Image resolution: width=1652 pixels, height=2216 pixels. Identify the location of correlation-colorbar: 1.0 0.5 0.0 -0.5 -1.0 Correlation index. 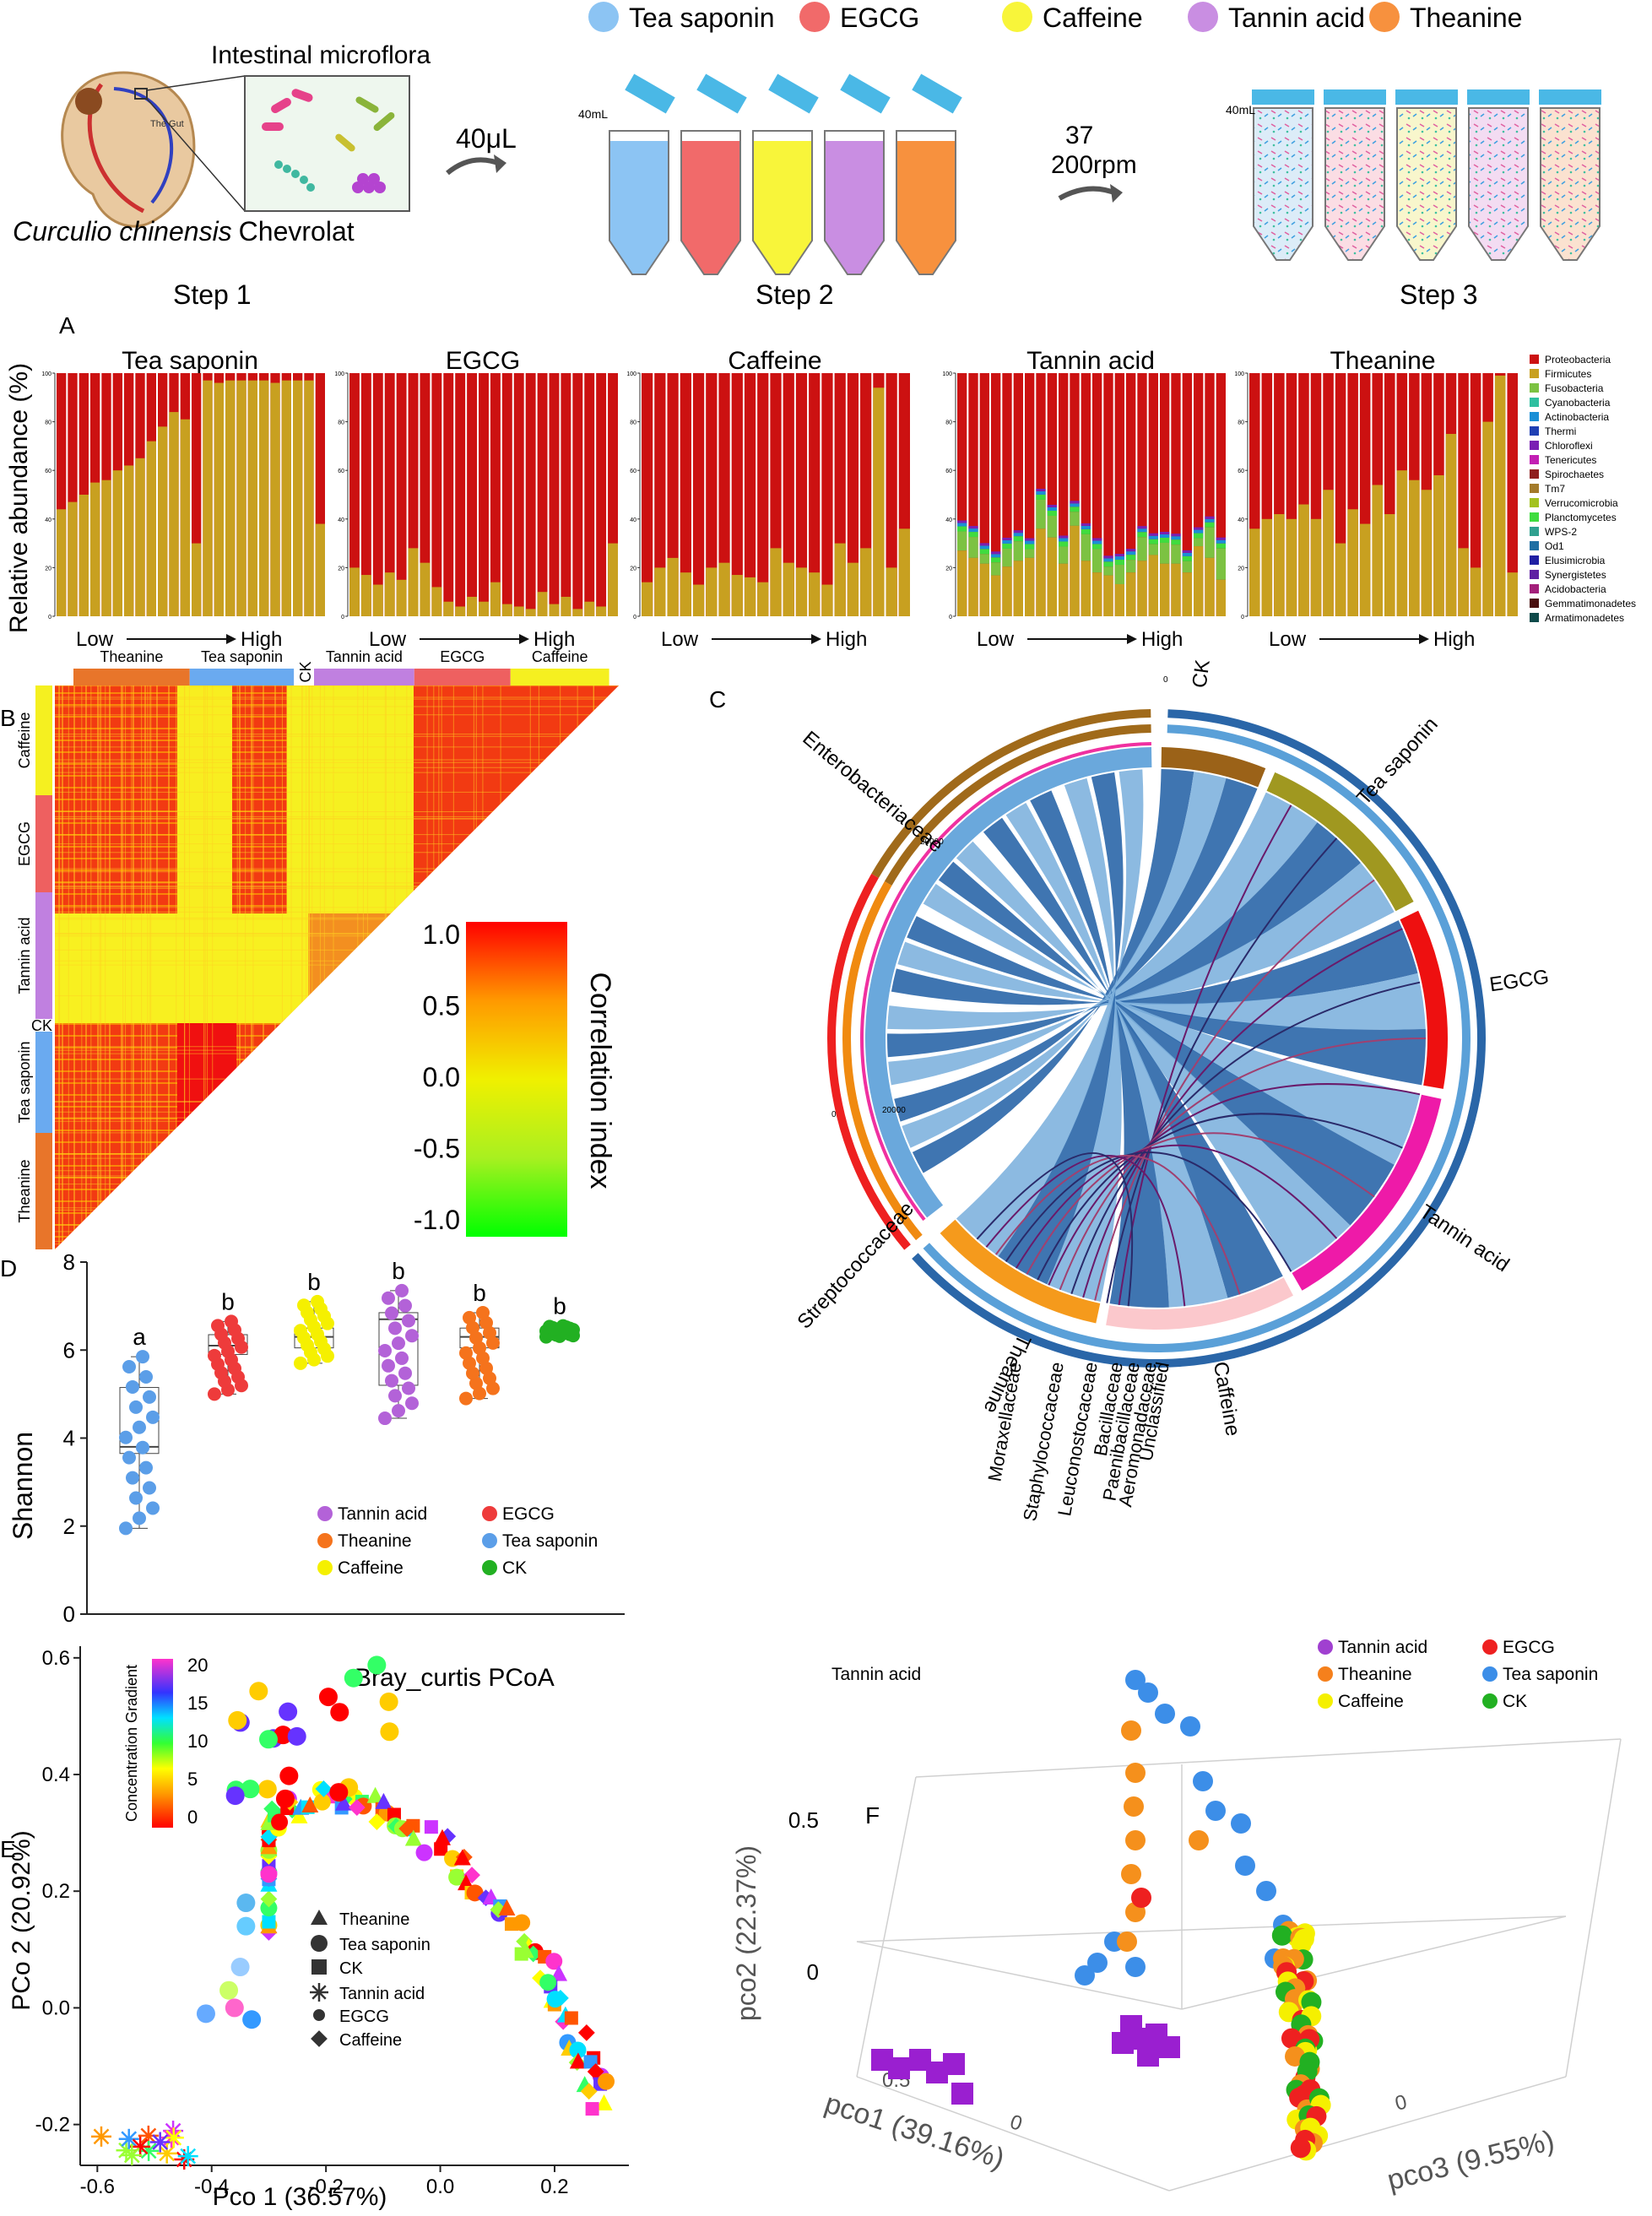
(515, 1078).